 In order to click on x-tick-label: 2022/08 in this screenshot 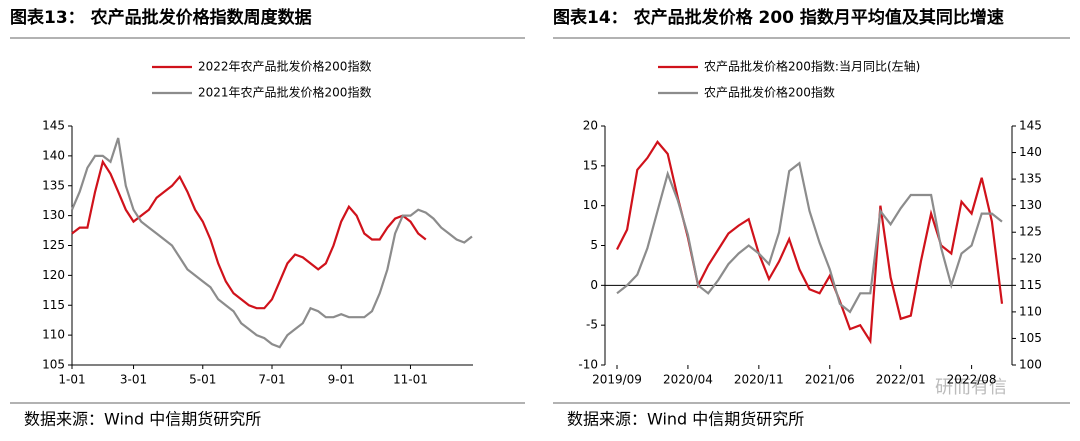, I will do `click(972, 380)`.